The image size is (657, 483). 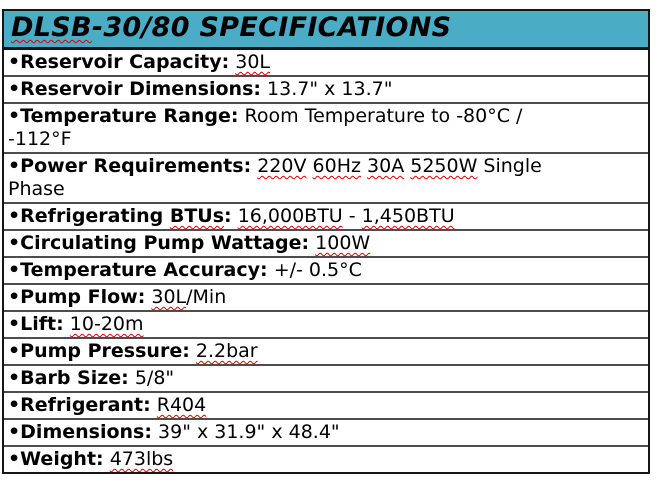 What do you see at coordinates (326, 352) in the screenshot?
I see `spec-row: •Pump Pressure: 2.2bar` at bounding box center [326, 352].